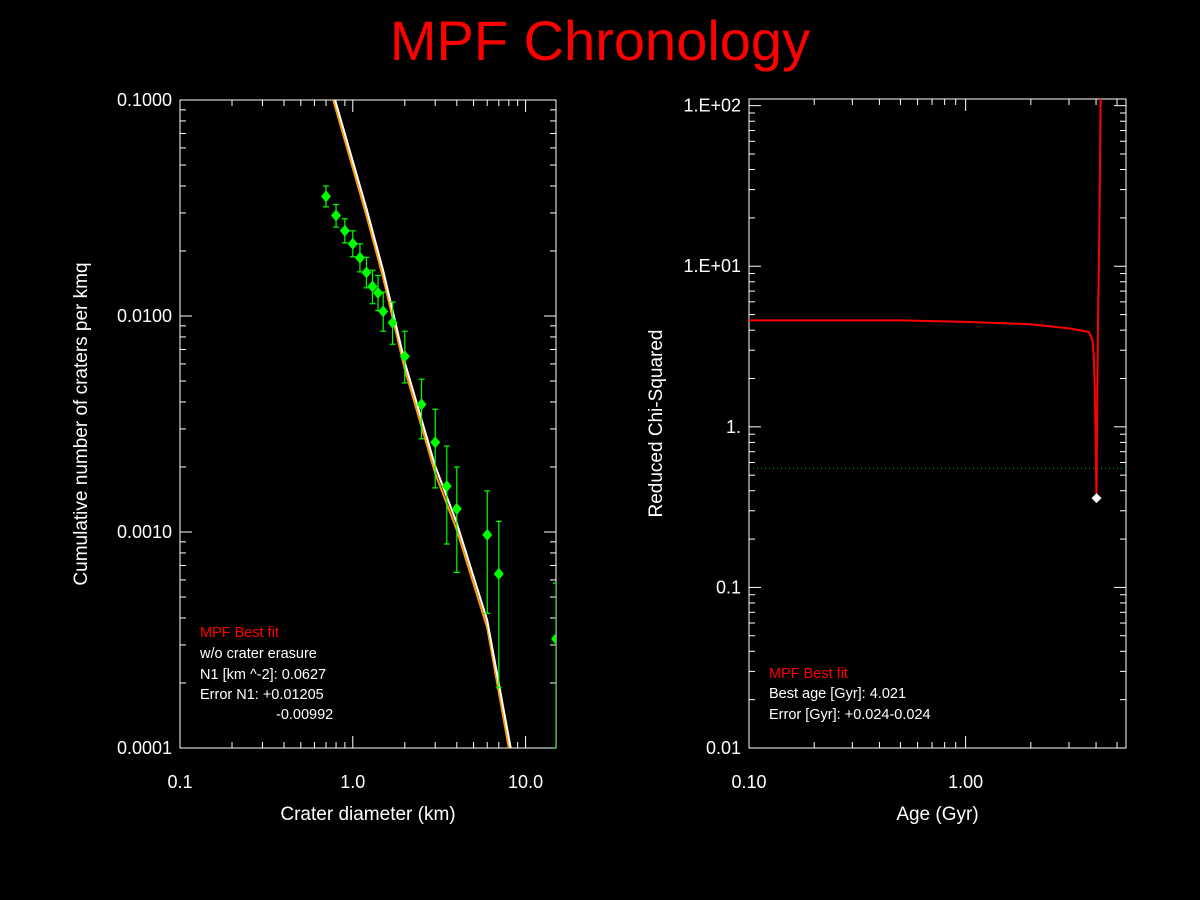  What do you see at coordinates (712, 106) in the screenshot?
I see `y-tick-label: 1.E+02` at bounding box center [712, 106].